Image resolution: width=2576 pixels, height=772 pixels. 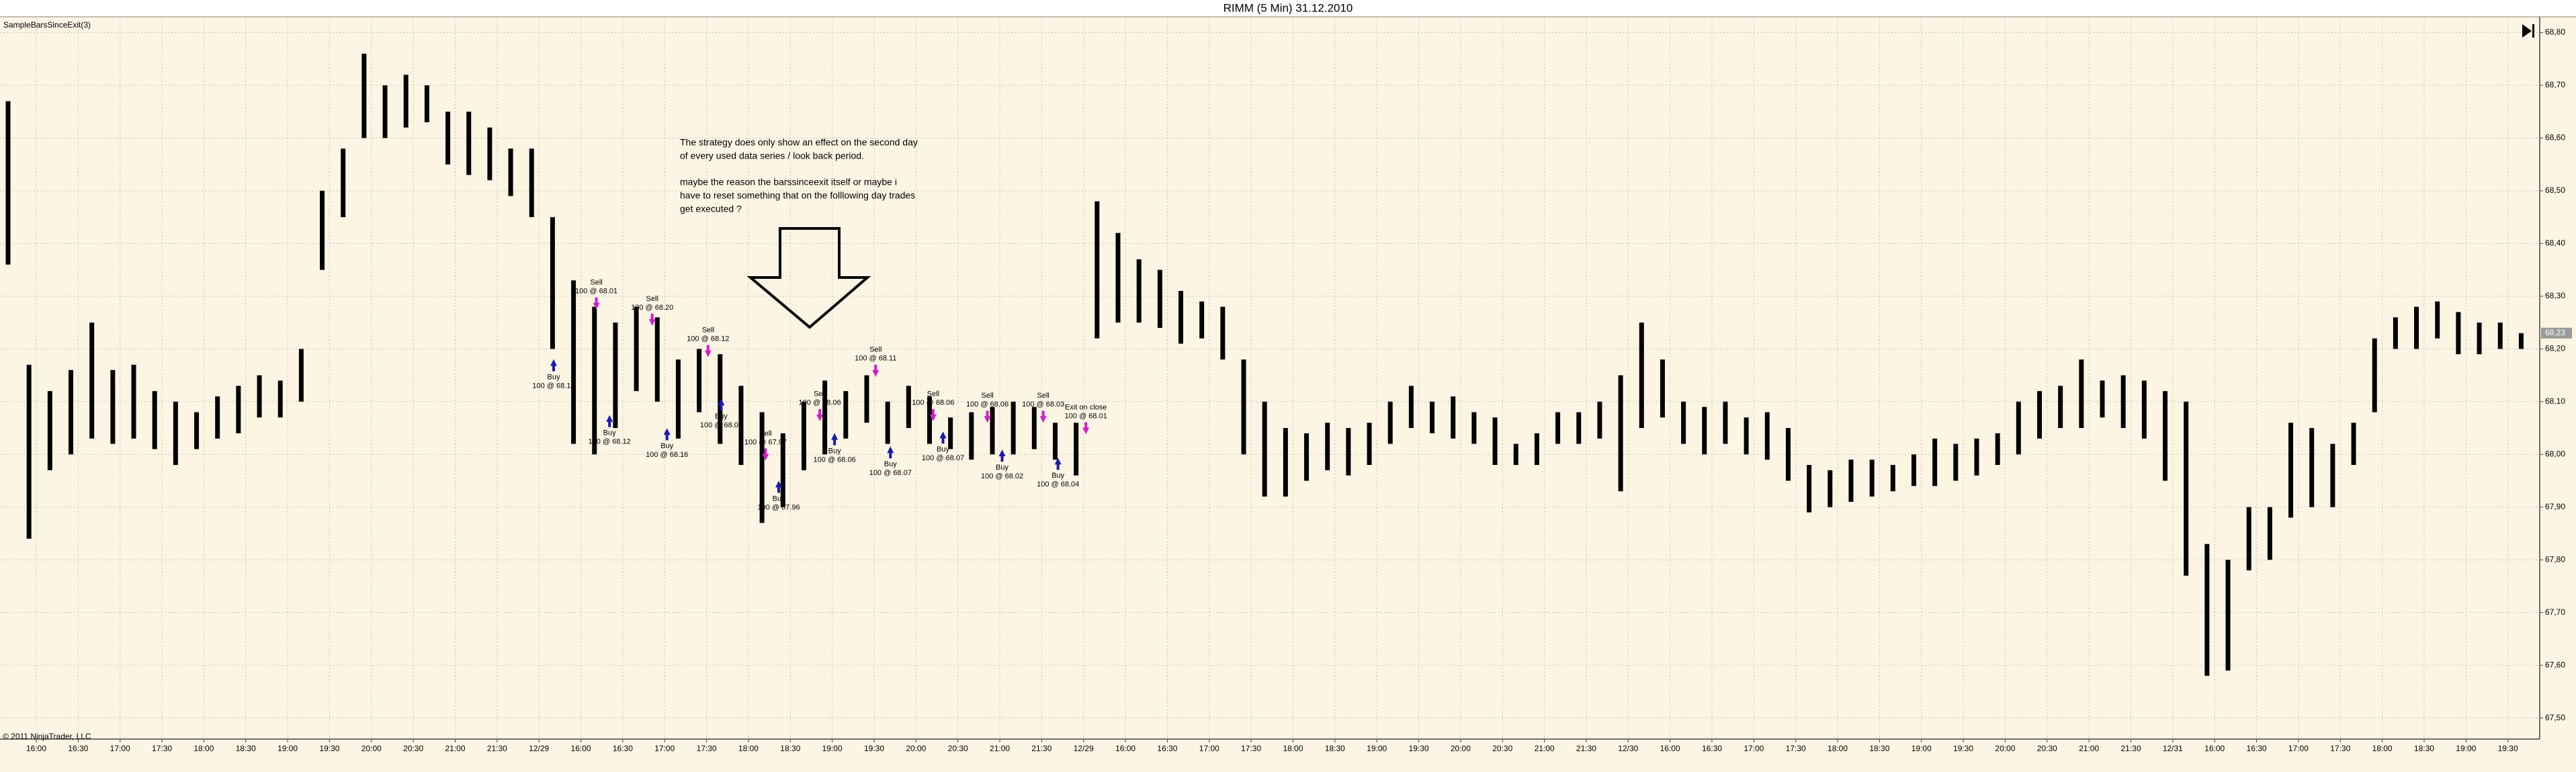 I want to click on y-tick-label: 68,20, so click(x=2555, y=348).